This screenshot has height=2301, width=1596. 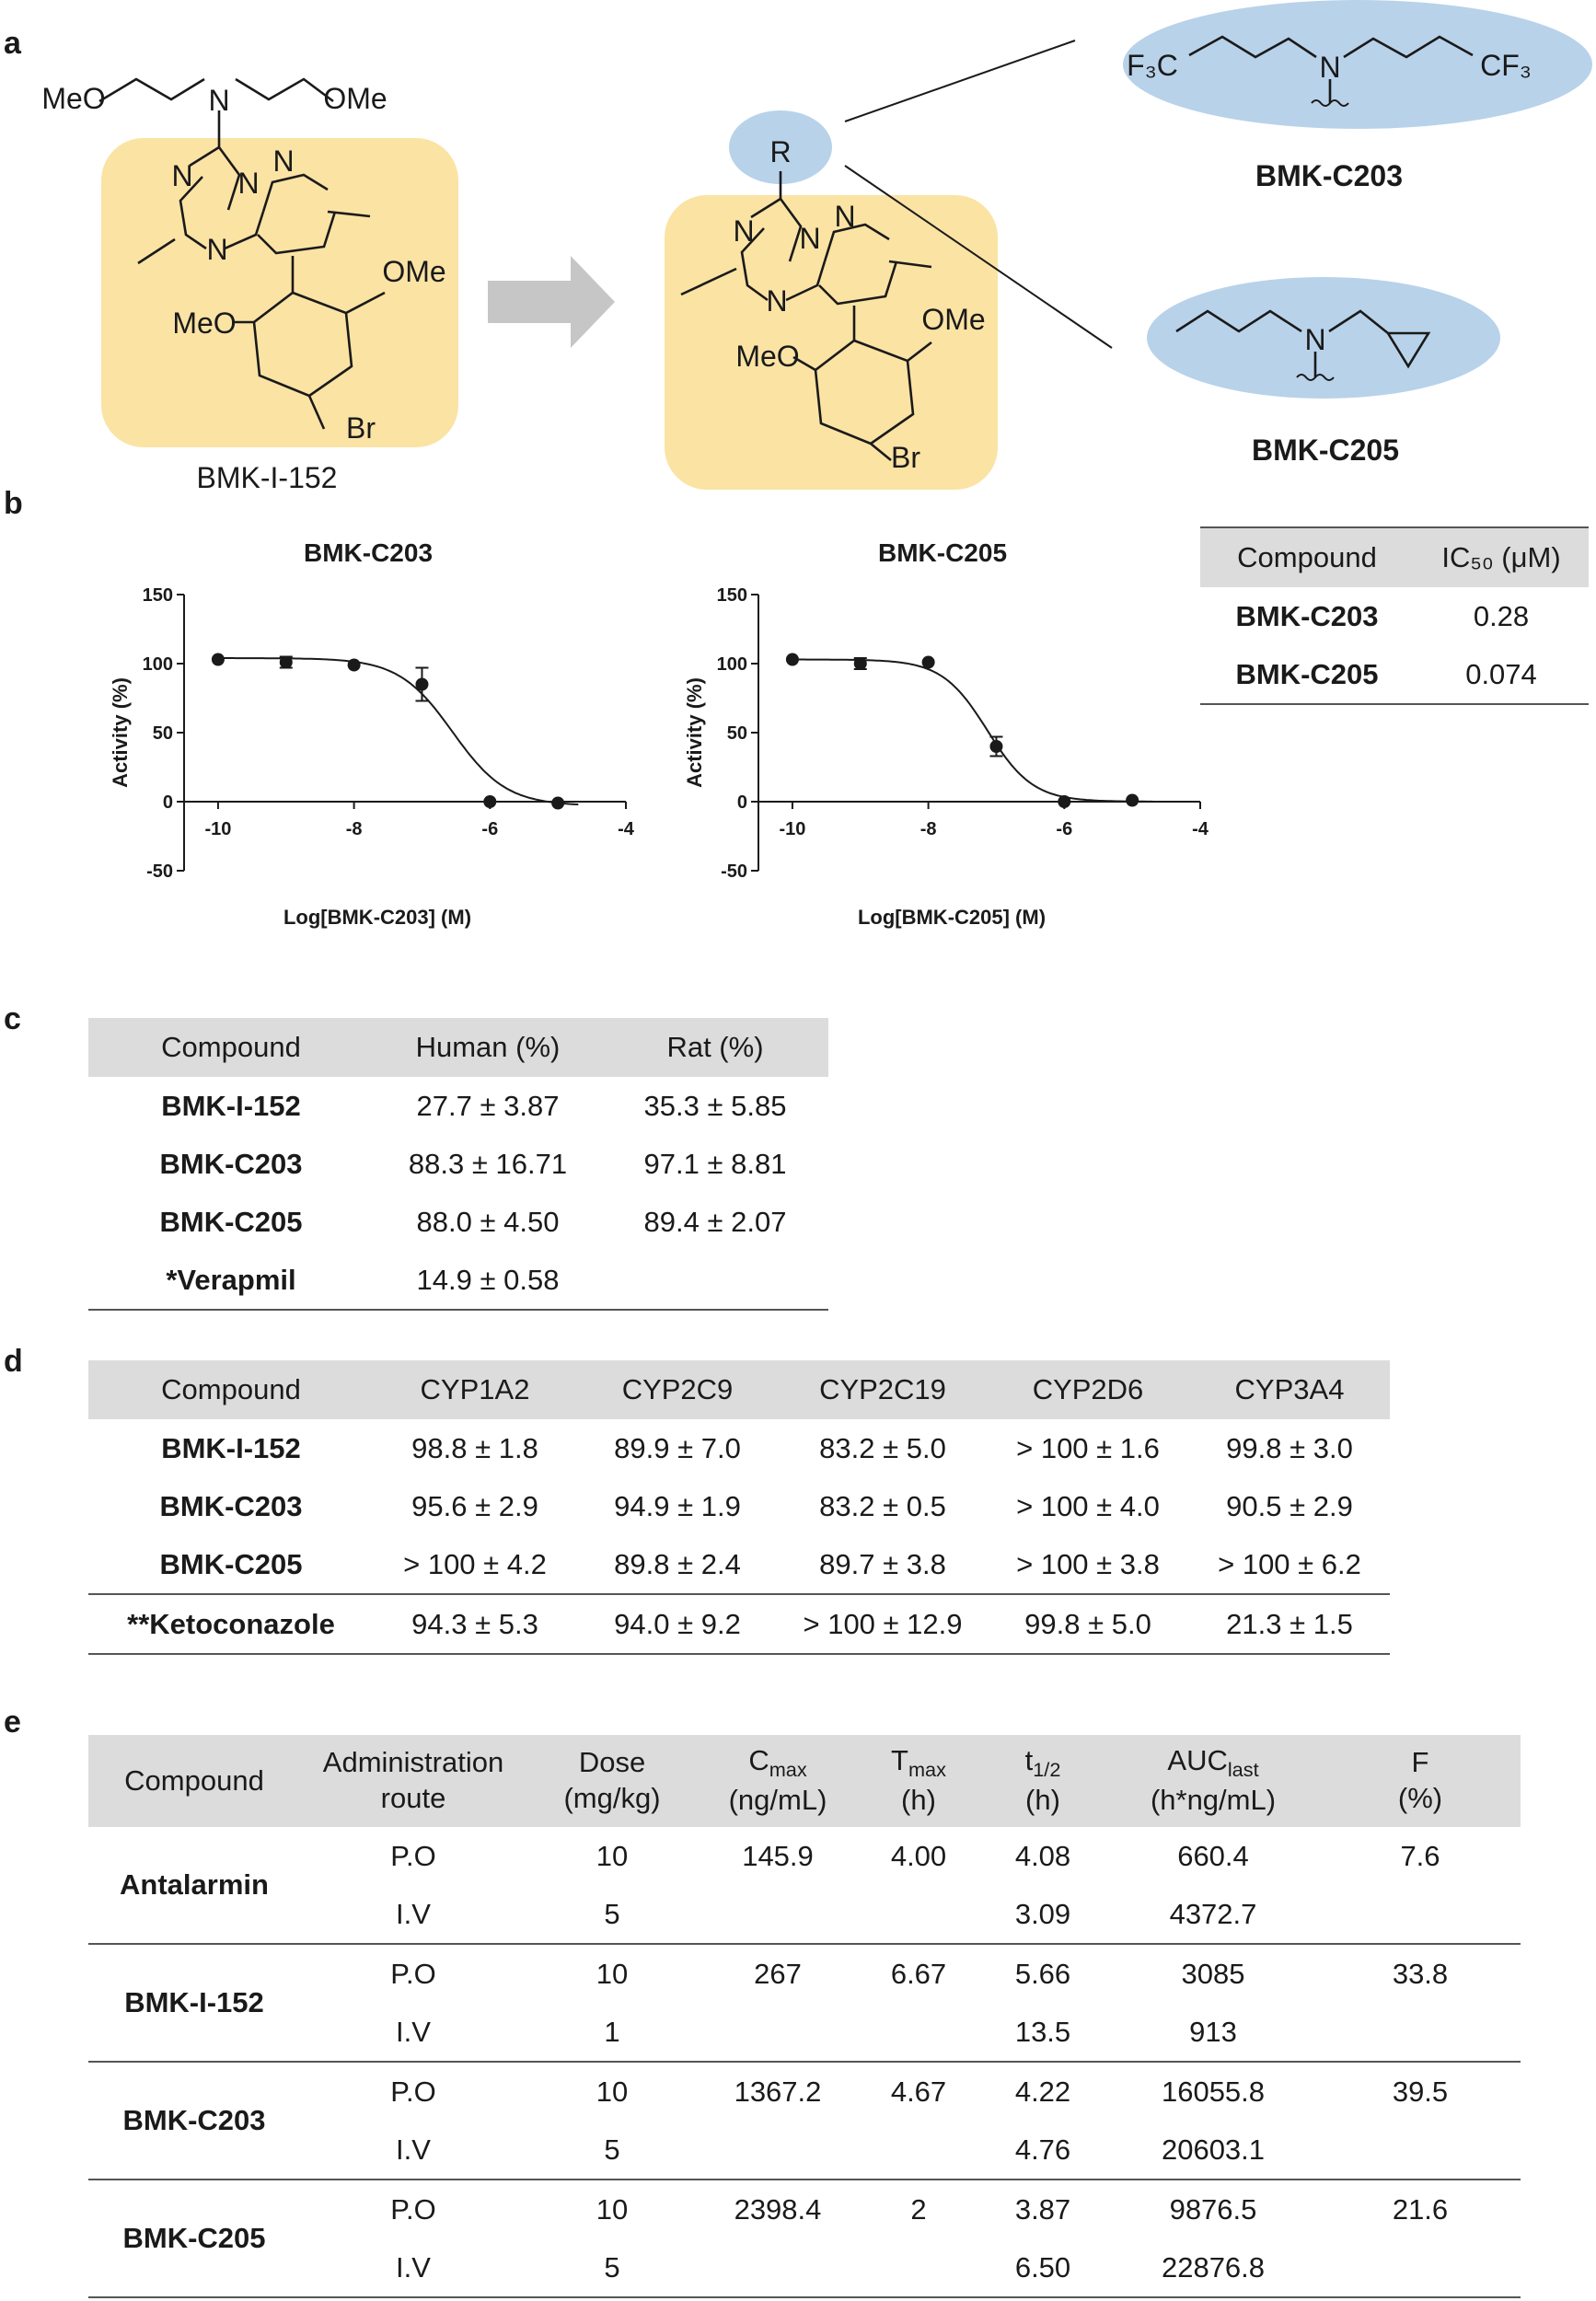 I want to click on y-tick-label: 0, so click(x=742, y=802).